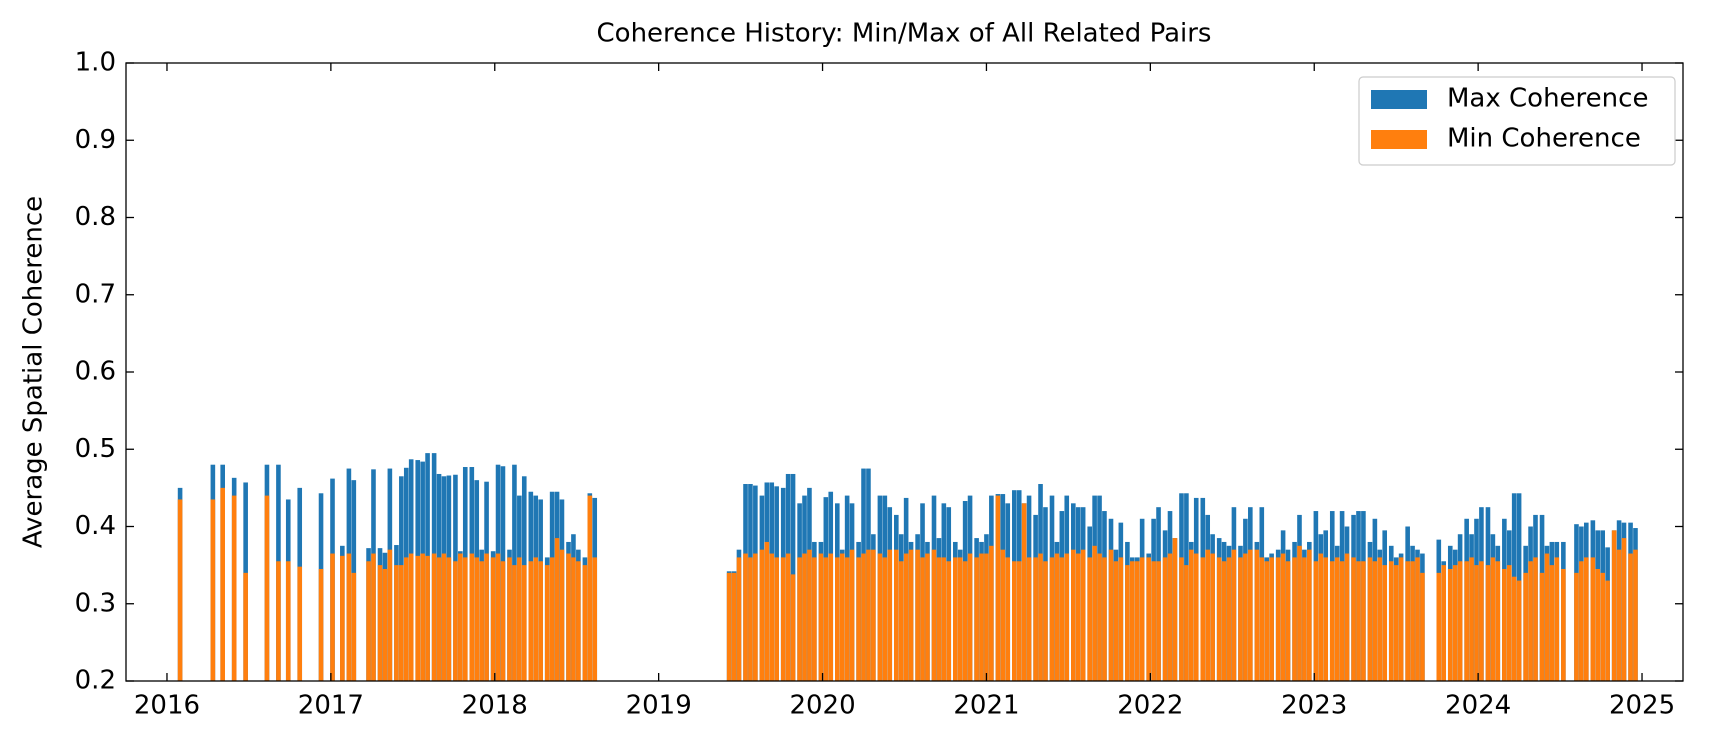 The image size is (1713, 741). Describe the element at coordinates (1399, 99) in the screenshot. I see `legend-swatch` at that location.